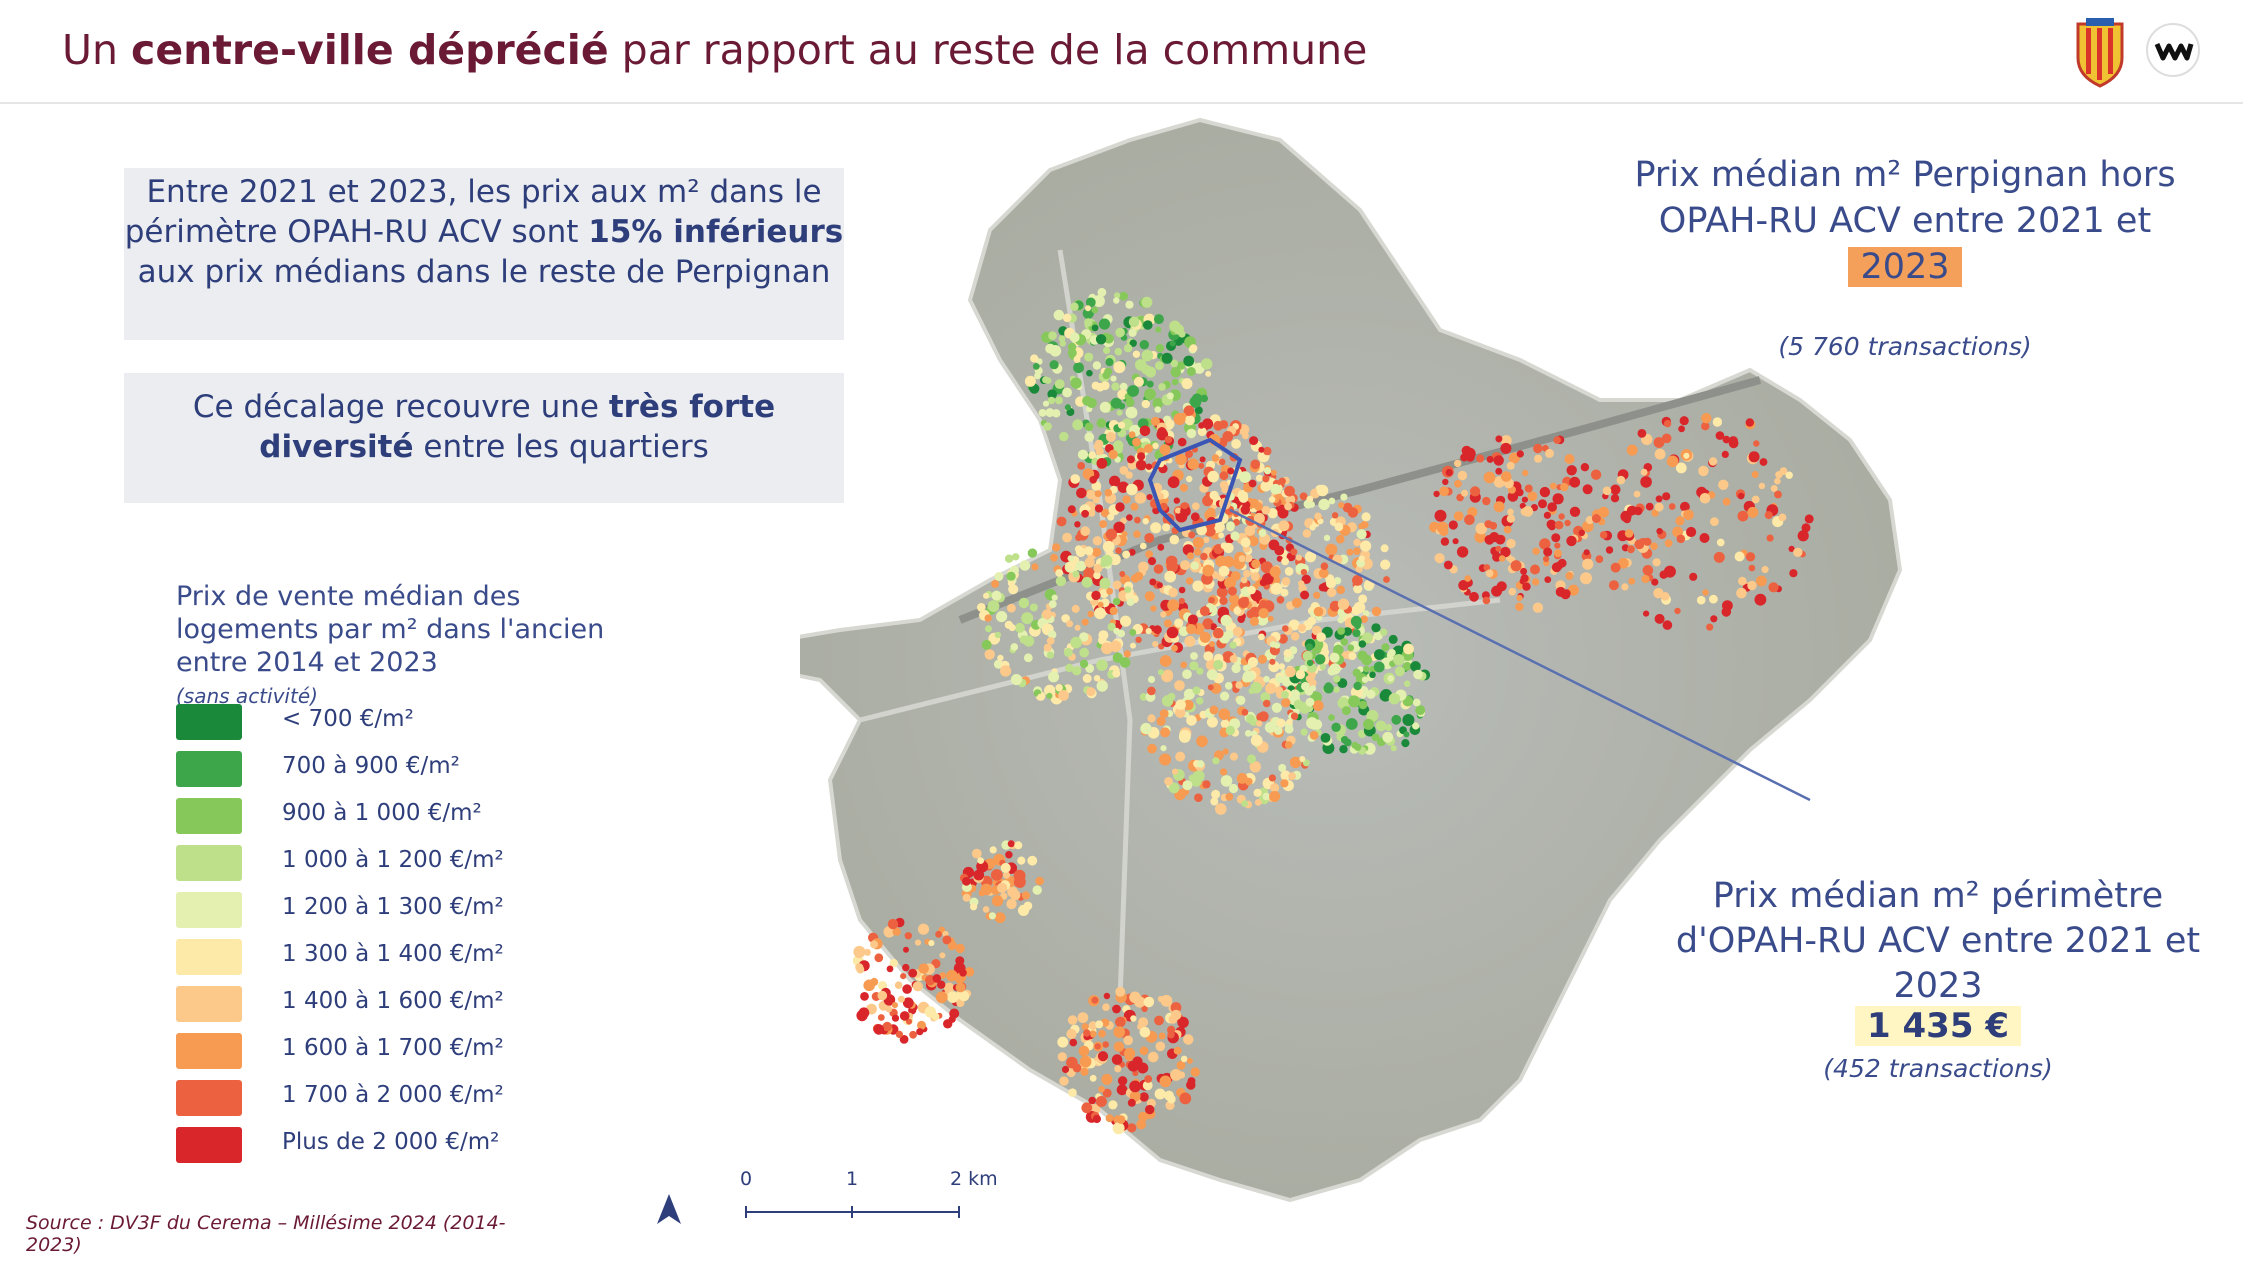 The width and height of the screenshot is (2243, 1262). Describe the element at coordinates (1195, 485) in the screenshot. I see `opah-ru-perimeter` at that location.